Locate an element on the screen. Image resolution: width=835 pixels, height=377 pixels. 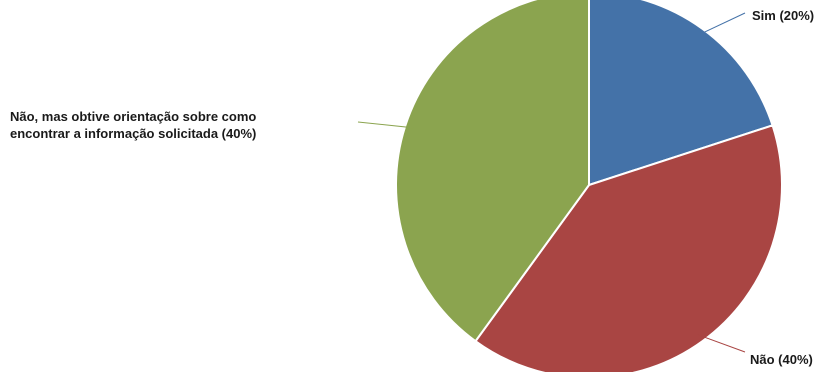
leader-line-slice-nao is located at coordinates (721, 343).